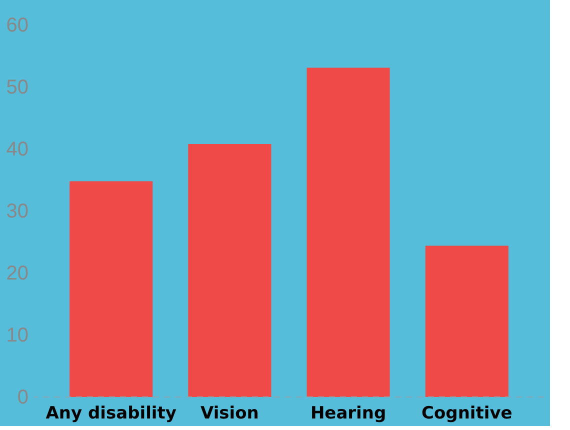 This screenshot has width=570, height=430. Describe the element at coordinates (111, 414) in the screenshot. I see `x-tick-label: Any disability` at that location.